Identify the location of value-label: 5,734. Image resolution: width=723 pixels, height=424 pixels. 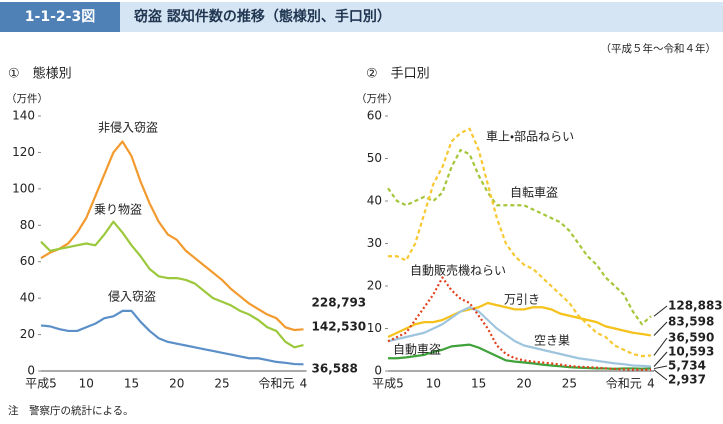
(687, 366).